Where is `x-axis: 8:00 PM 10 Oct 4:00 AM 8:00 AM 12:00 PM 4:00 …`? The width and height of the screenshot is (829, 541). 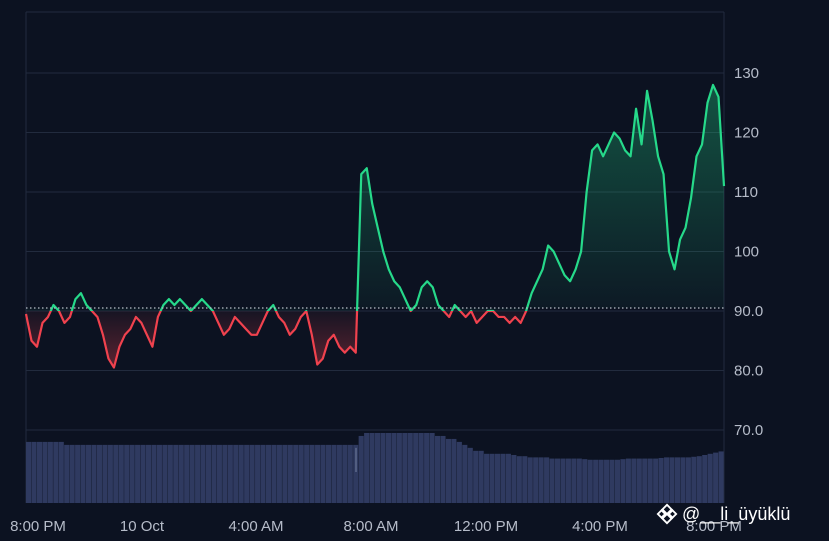 x-axis: 8:00 PM 10 Oct 4:00 AM 8:00 AM 12:00 PM 4:00 … is located at coordinates (376, 526).